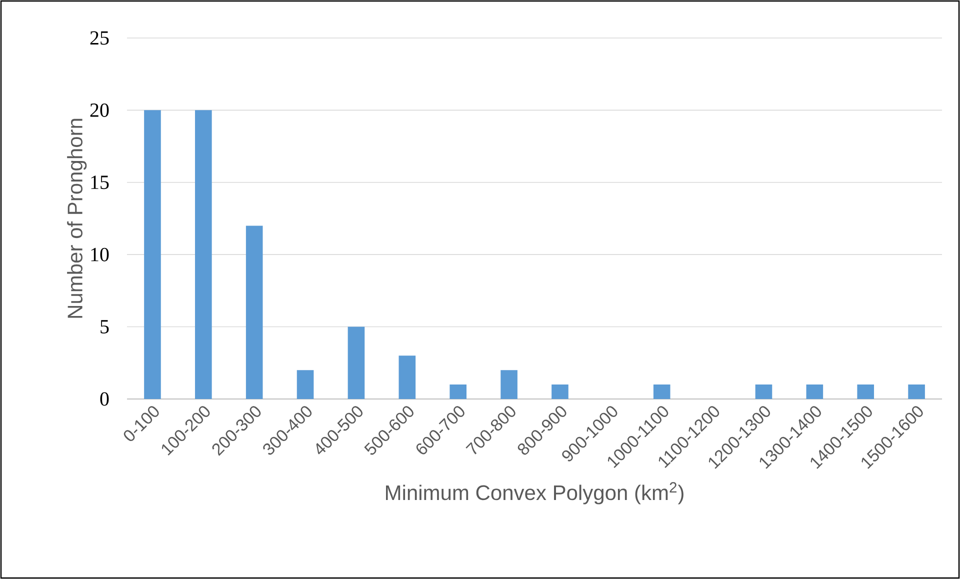 The height and width of the screenshot is (579, 960). What do you see at coordinates (104, 399) in the screenshot?
I see `y-tick-label: 0` at bounding box center [104, 399].